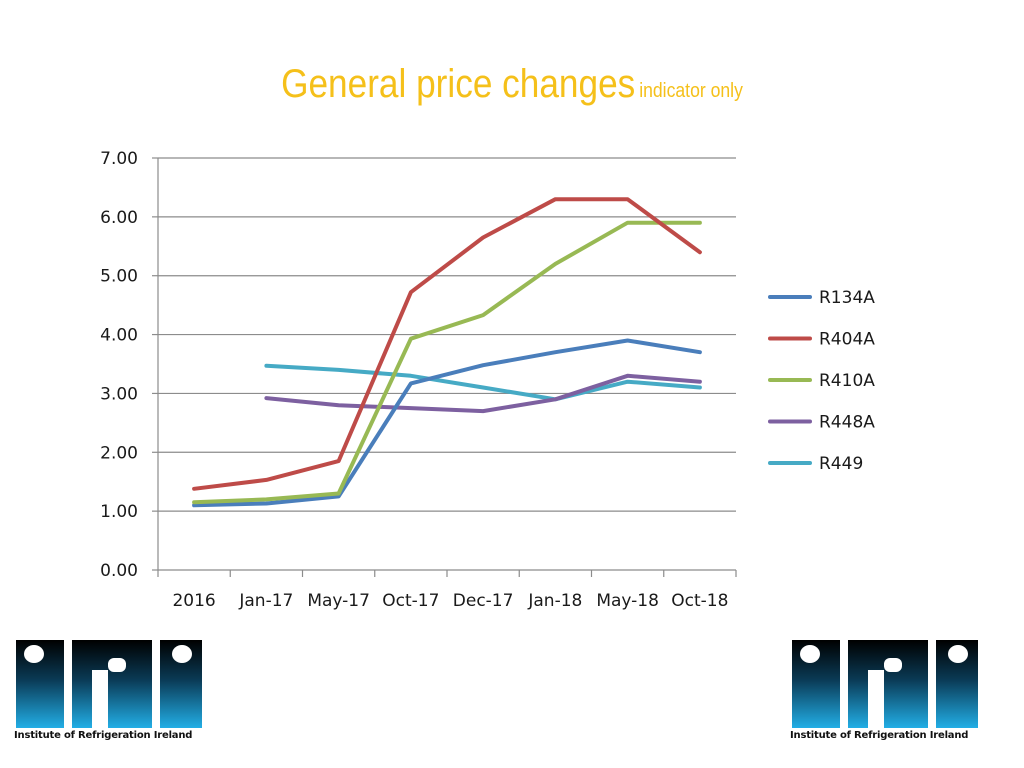 Image resolution: width=1024 pixels, height=768 pixels. I want to click on iri-logo-right: Institute of Refrigeration Ireland, so click(885, 692).